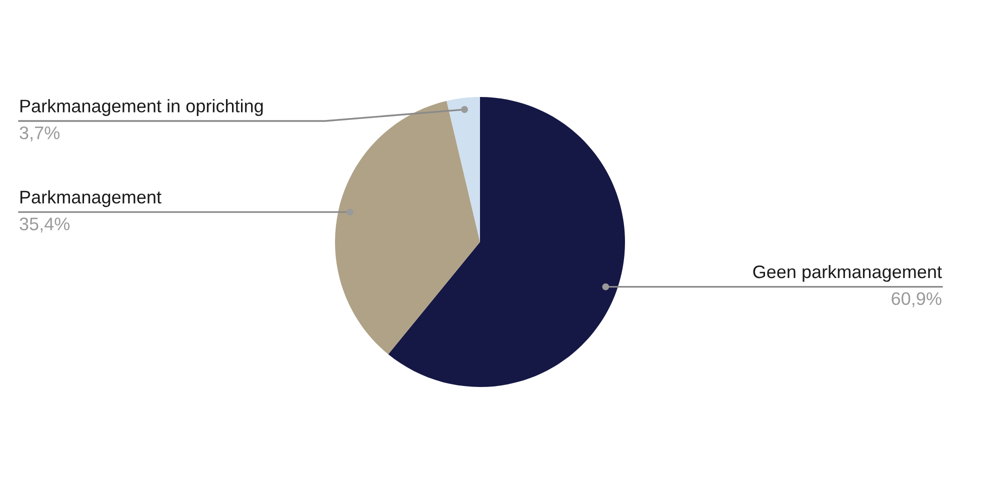 The image size is (999, 492). Describe the element at coordinates (91, 199) in the screenshot. I see `slice-label: Parkmanagement` at that location.